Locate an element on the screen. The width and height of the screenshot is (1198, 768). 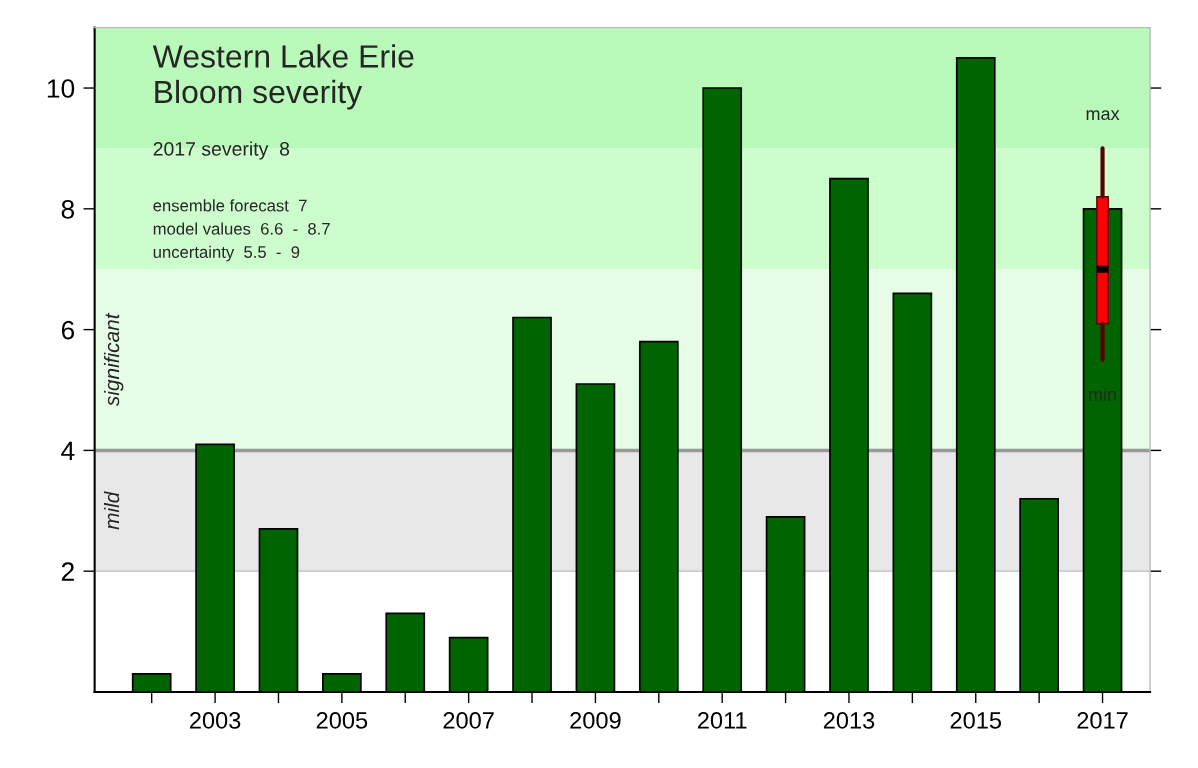
annotation: 2017 severity 8 is located at coordinates (221, 150).